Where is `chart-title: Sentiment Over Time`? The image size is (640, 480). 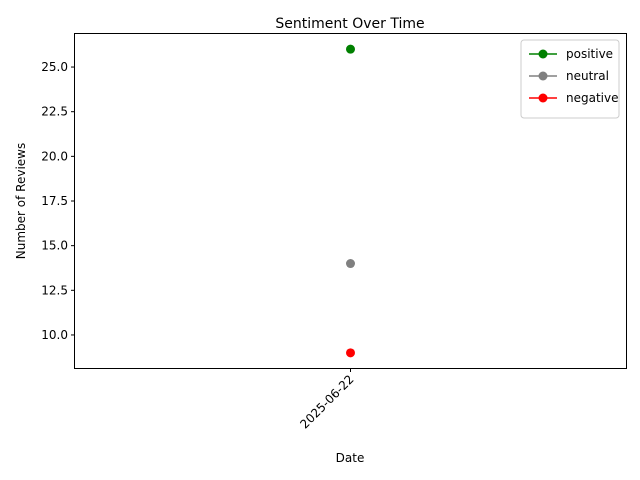 chart-title: Sentiment Over Time is located at coordinates (349, 24).